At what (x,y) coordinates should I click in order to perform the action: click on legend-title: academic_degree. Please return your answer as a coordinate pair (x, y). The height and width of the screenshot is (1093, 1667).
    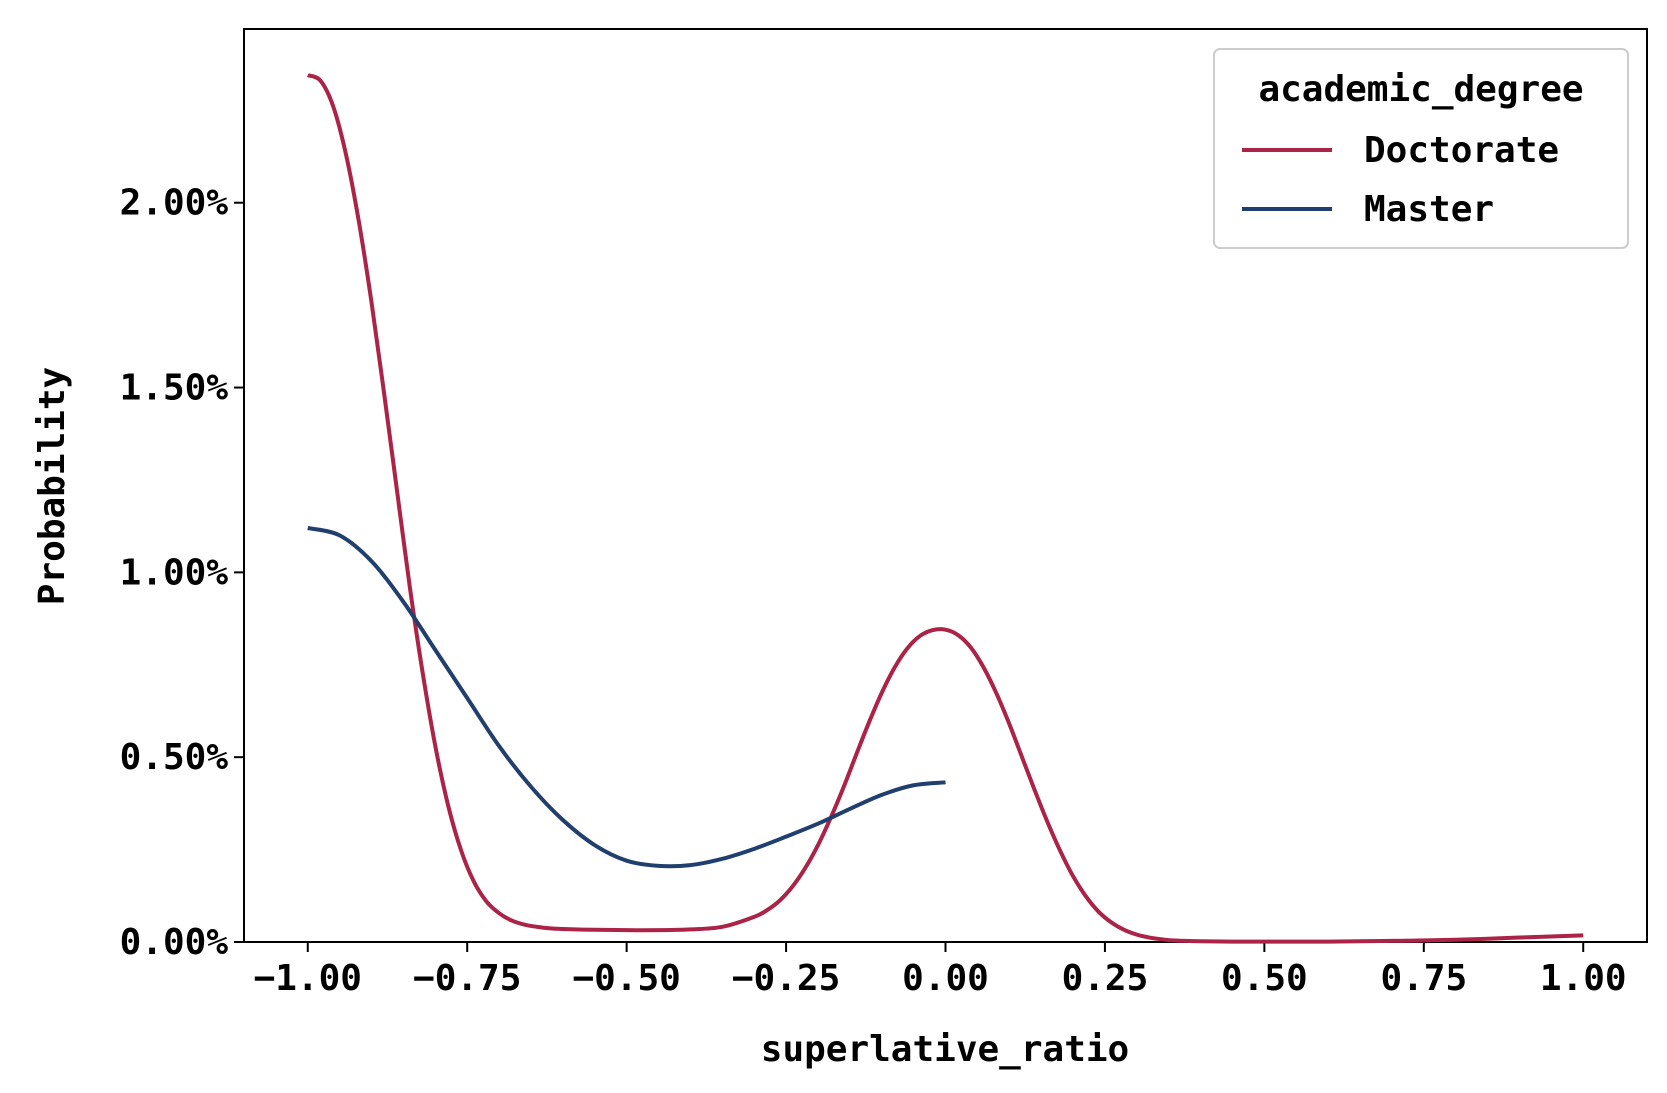
    Looking at the image, I should click on (1420, 89).